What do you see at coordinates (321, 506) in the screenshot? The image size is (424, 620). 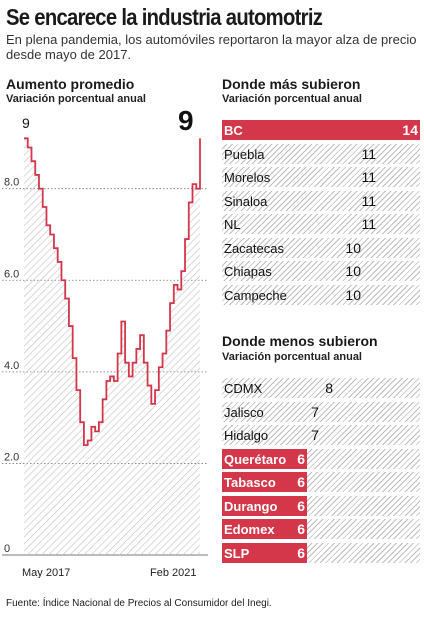 I see `bottom-state-row: Durango 6` at bounding box center [321, 506].